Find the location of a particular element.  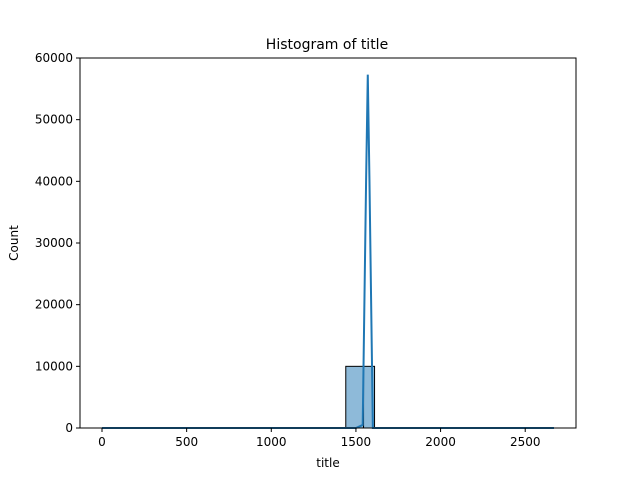

x-tick-label: 1000 is located at coordinates (271, 442).